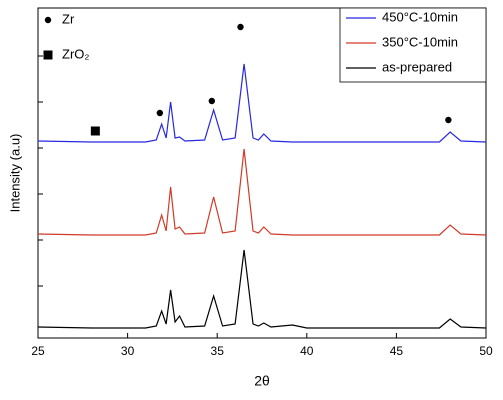  I want to click on x-tick-label: 45, so click(397, 351).